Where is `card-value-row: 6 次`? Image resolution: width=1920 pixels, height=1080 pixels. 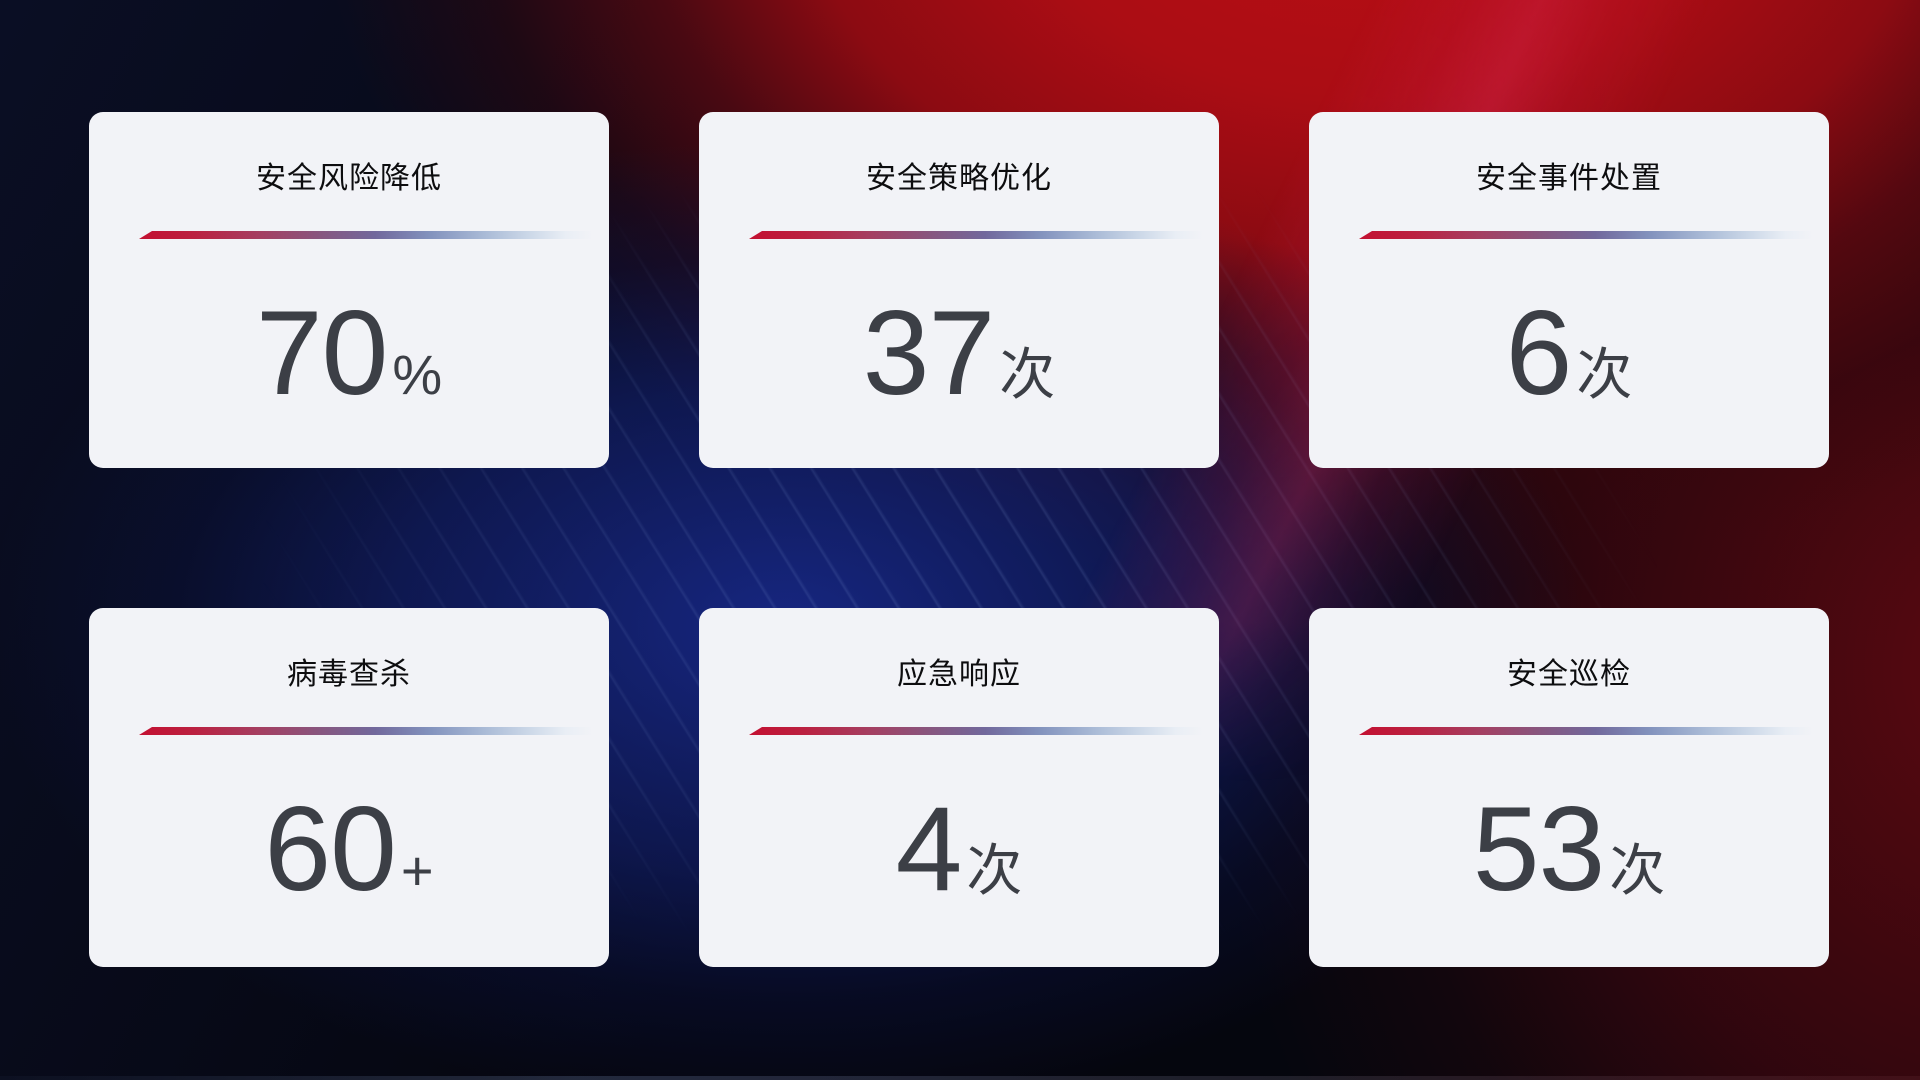
card-value-row: 6 次 is located at coordinates (1569, 353).